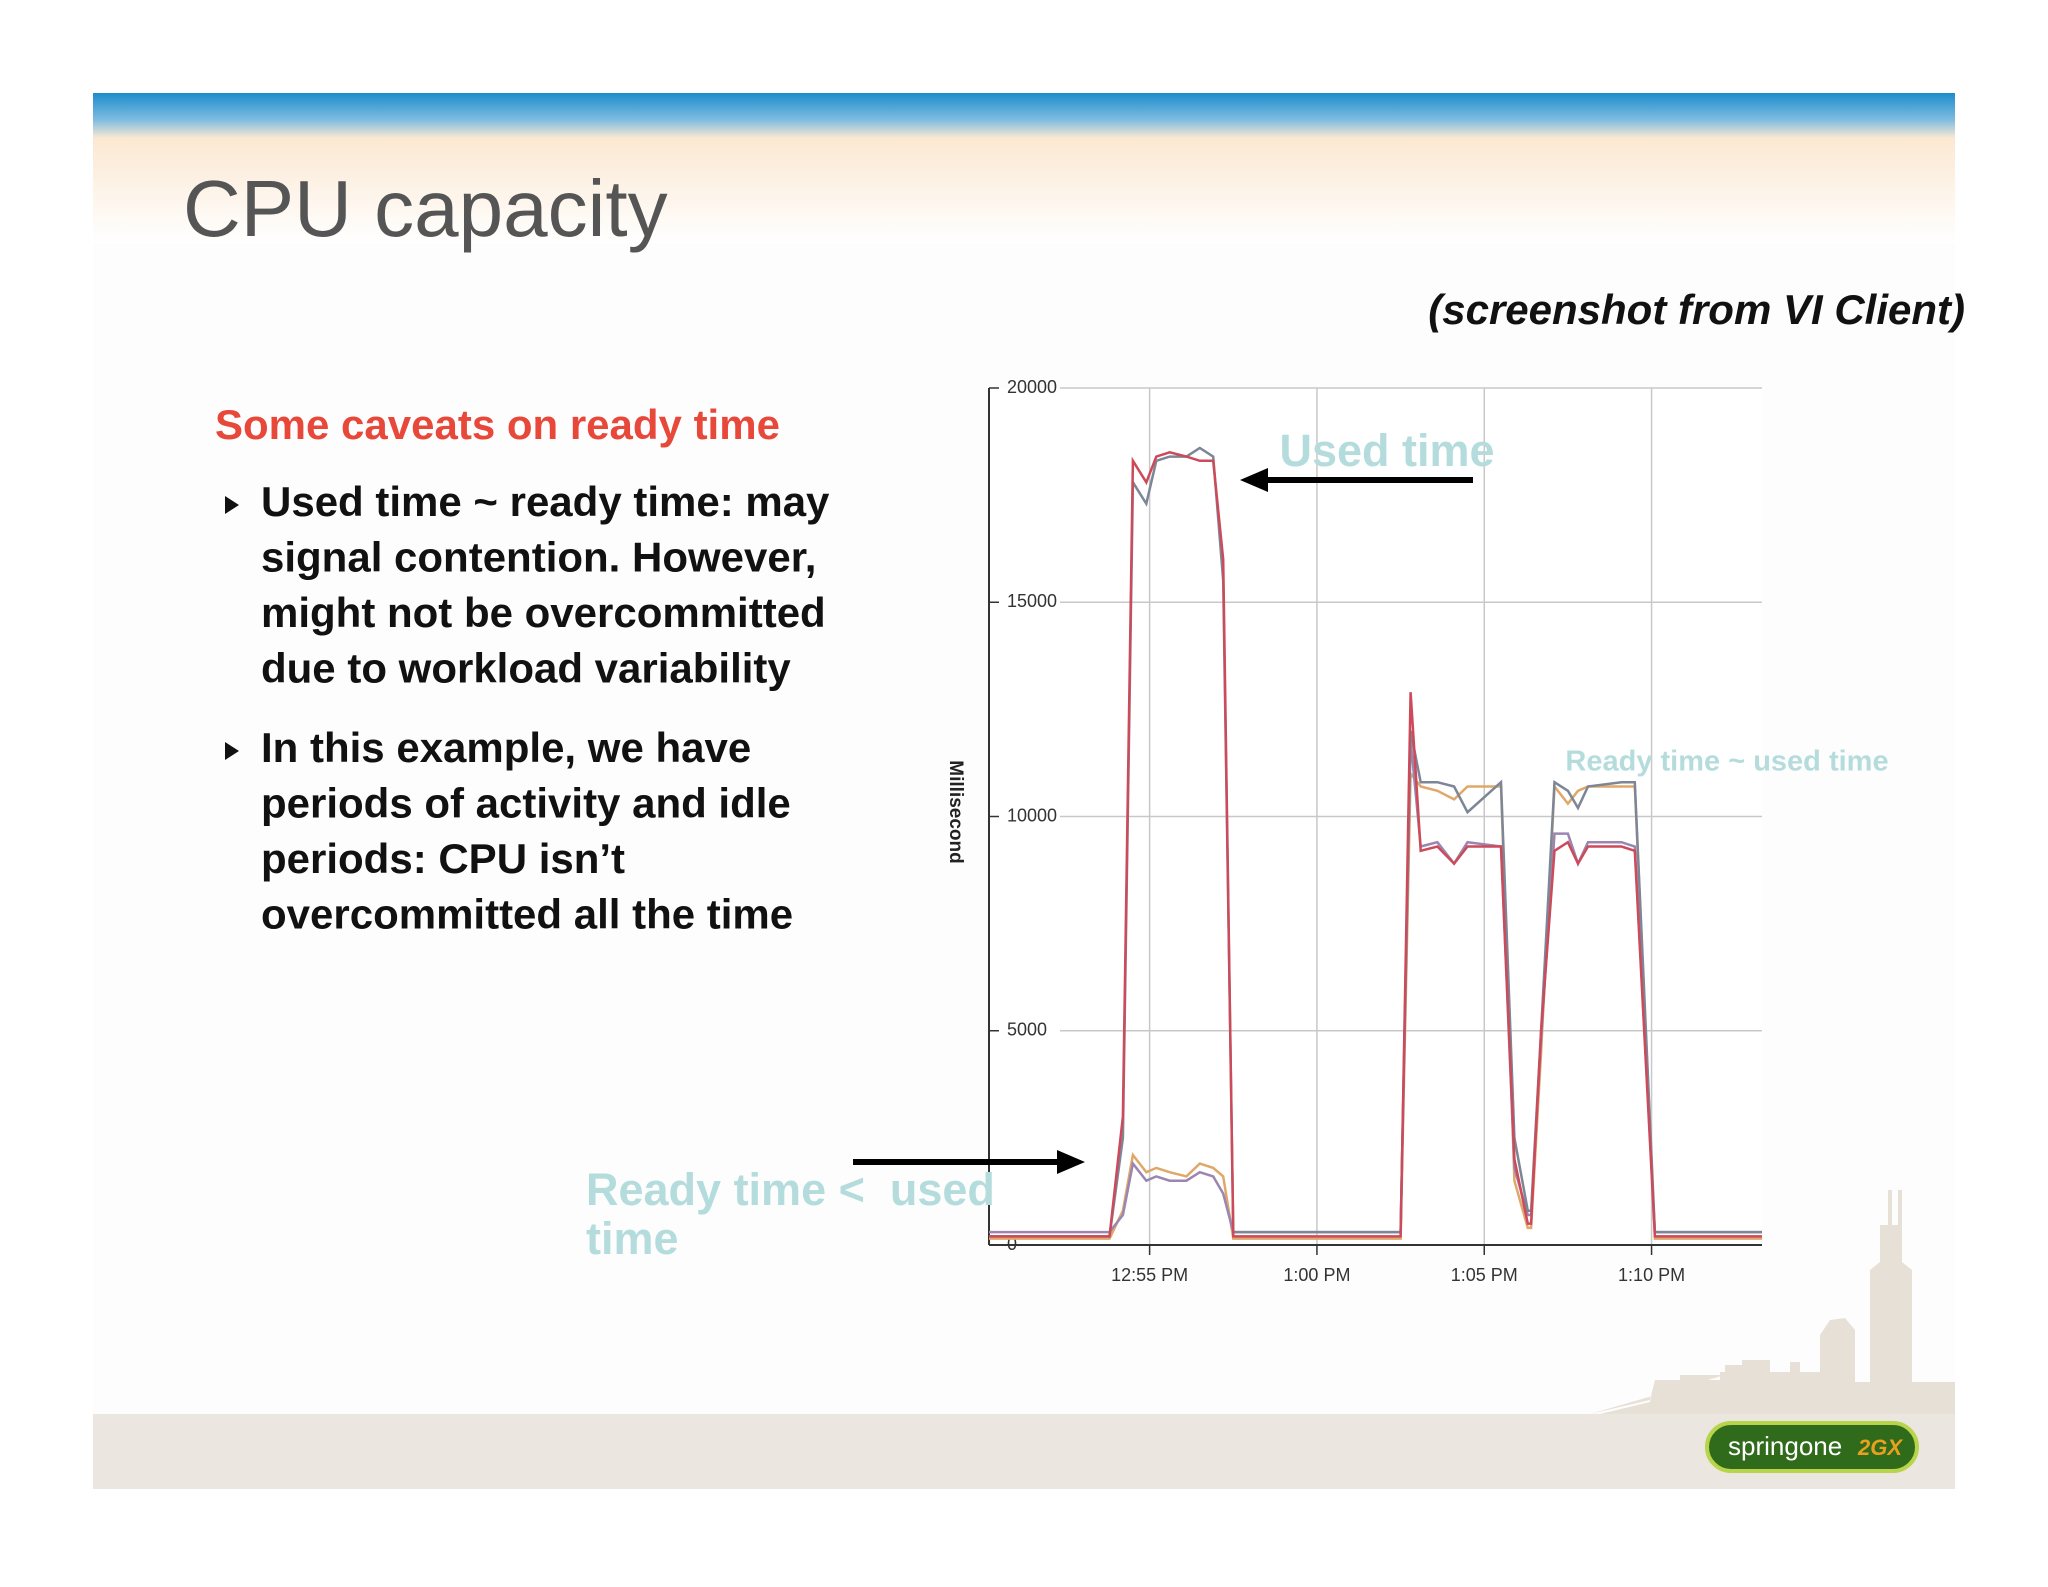 The height and width of the screenshot is (1587, 2048). I want to click on y-tick-label: 10000, so click(1032, 815).